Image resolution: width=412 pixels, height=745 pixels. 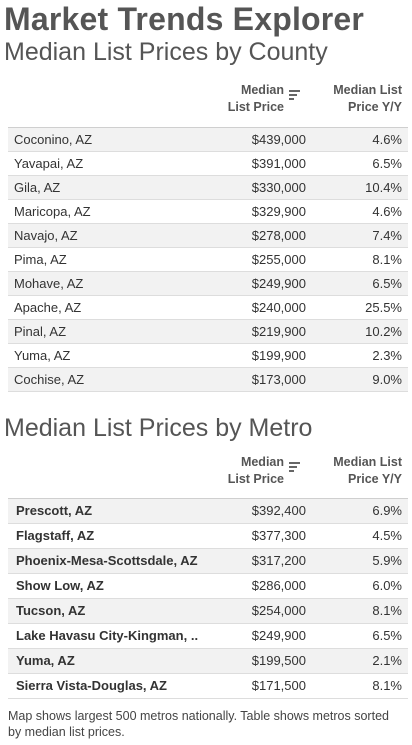 What do you see at coordinates (278, 331) in the screenshot?
I see `row-median-price: $219,900` at bounding box center [278, 331].